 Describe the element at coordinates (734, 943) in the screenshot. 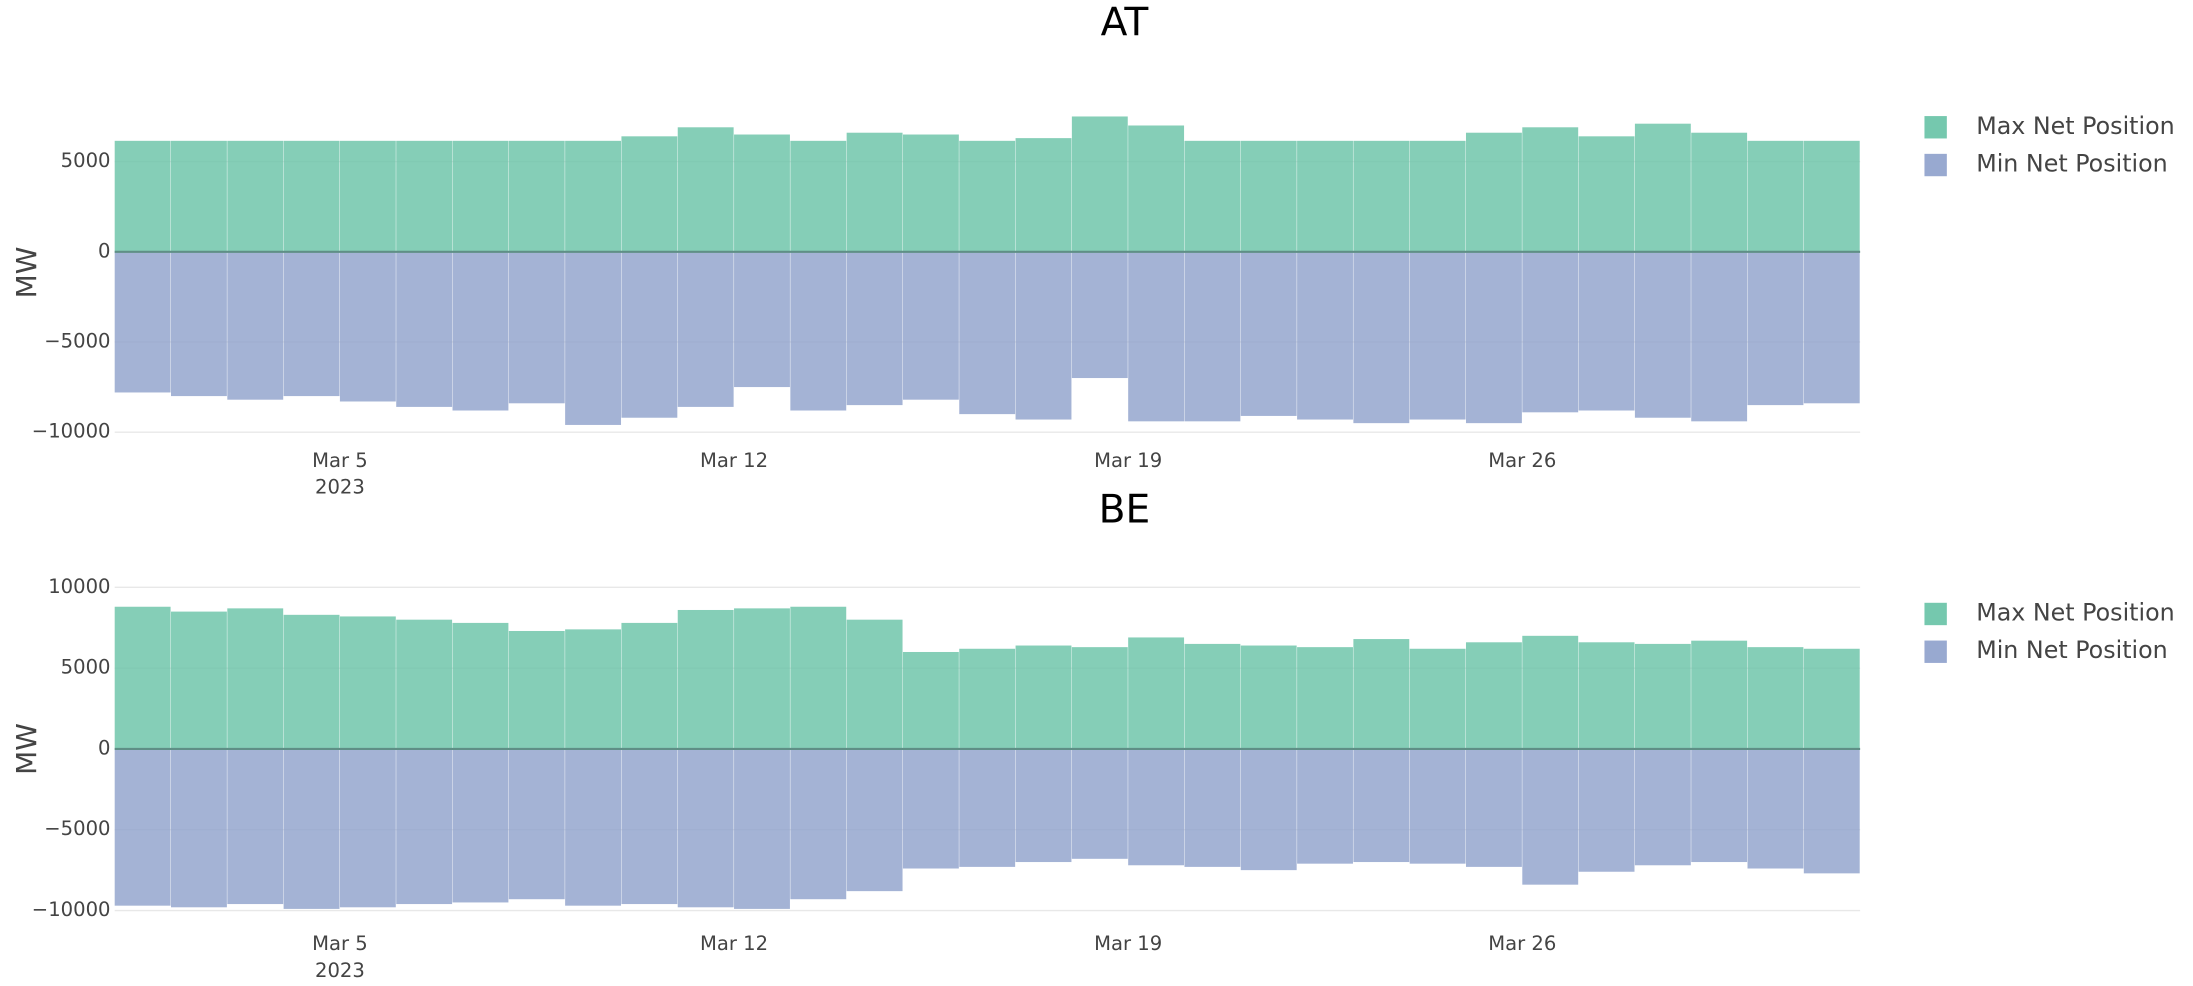

I see `x-tick-label: Mar 12` at that location.